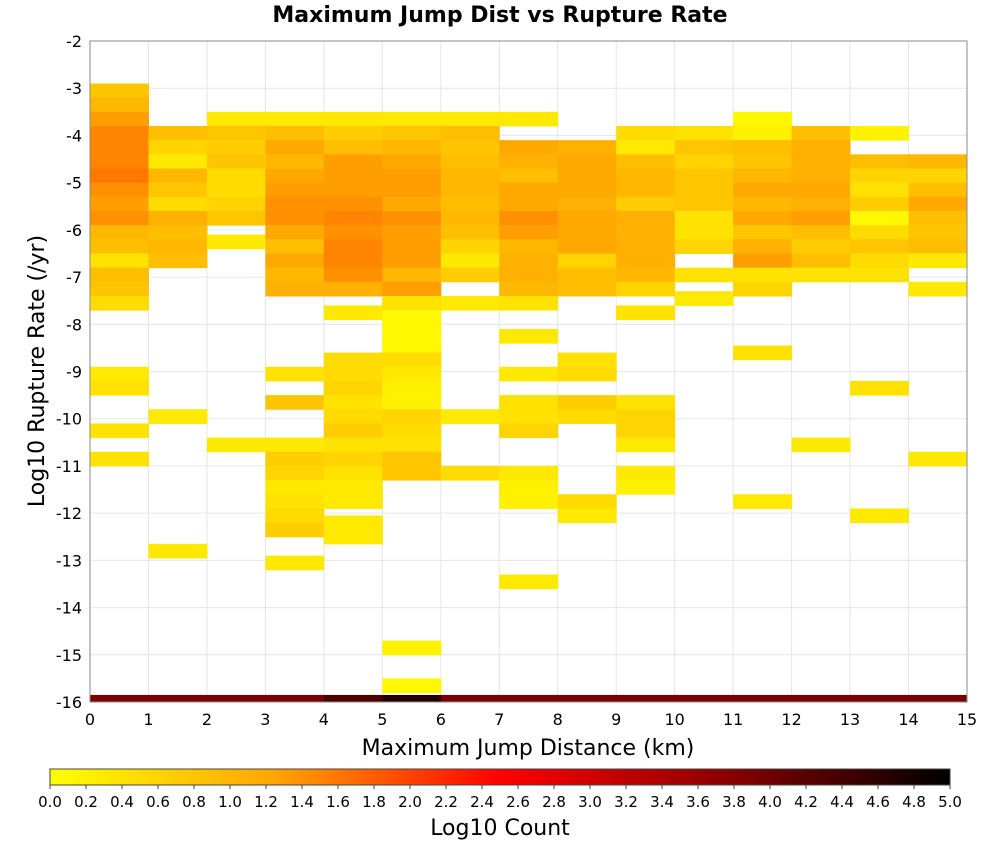  Describe the element at coordinates (69, 466) in the screenshot. I see `y-tick-label: -11` at that location.